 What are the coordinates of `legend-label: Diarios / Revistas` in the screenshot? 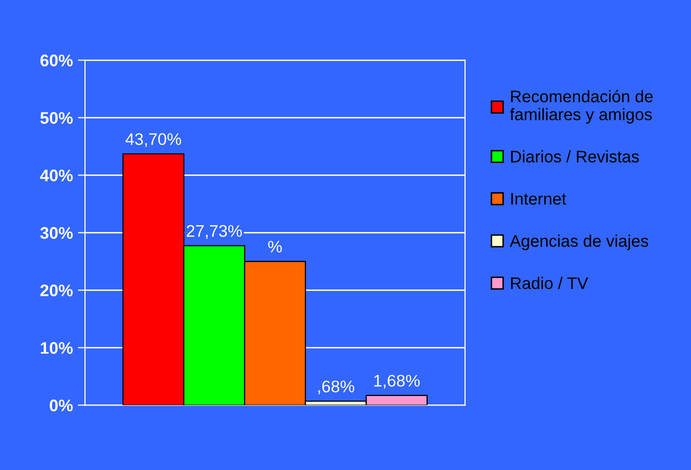 It's located at (575, 156).